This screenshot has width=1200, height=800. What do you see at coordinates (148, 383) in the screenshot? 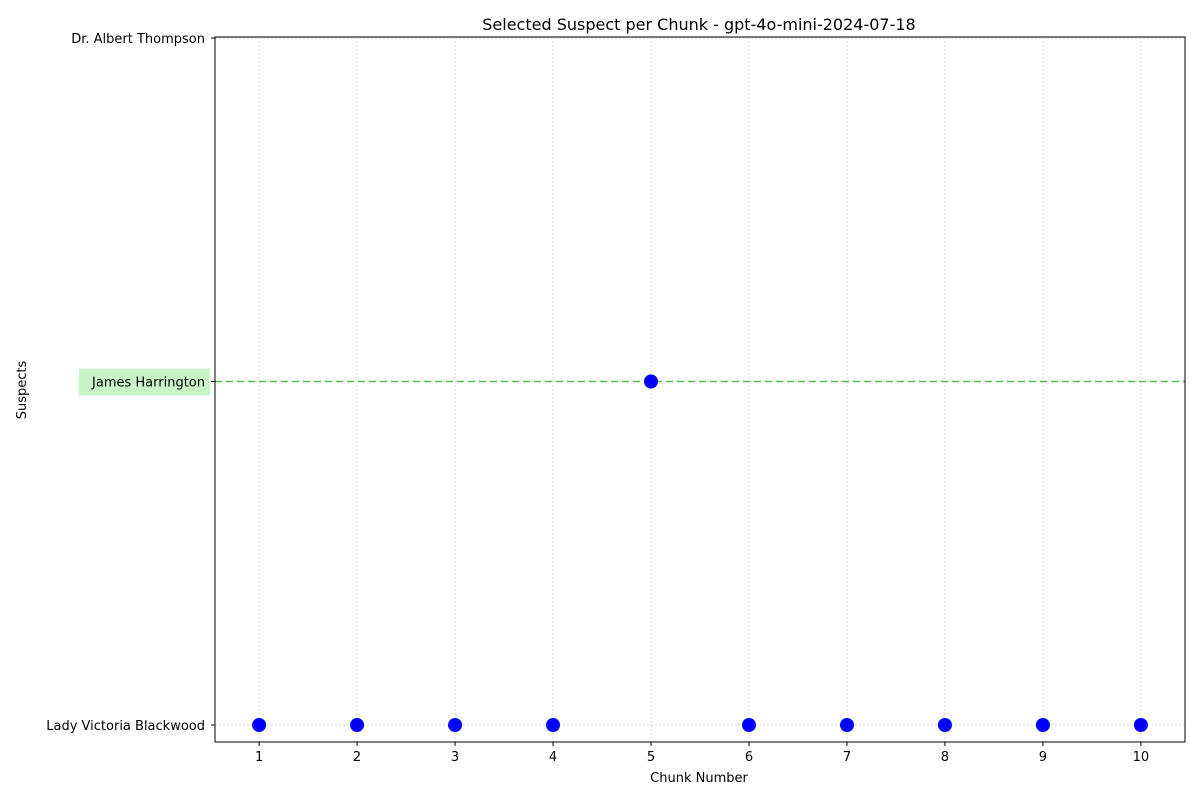
I see `y-tick-label: James Harrington` at bounding box center [148, 383].